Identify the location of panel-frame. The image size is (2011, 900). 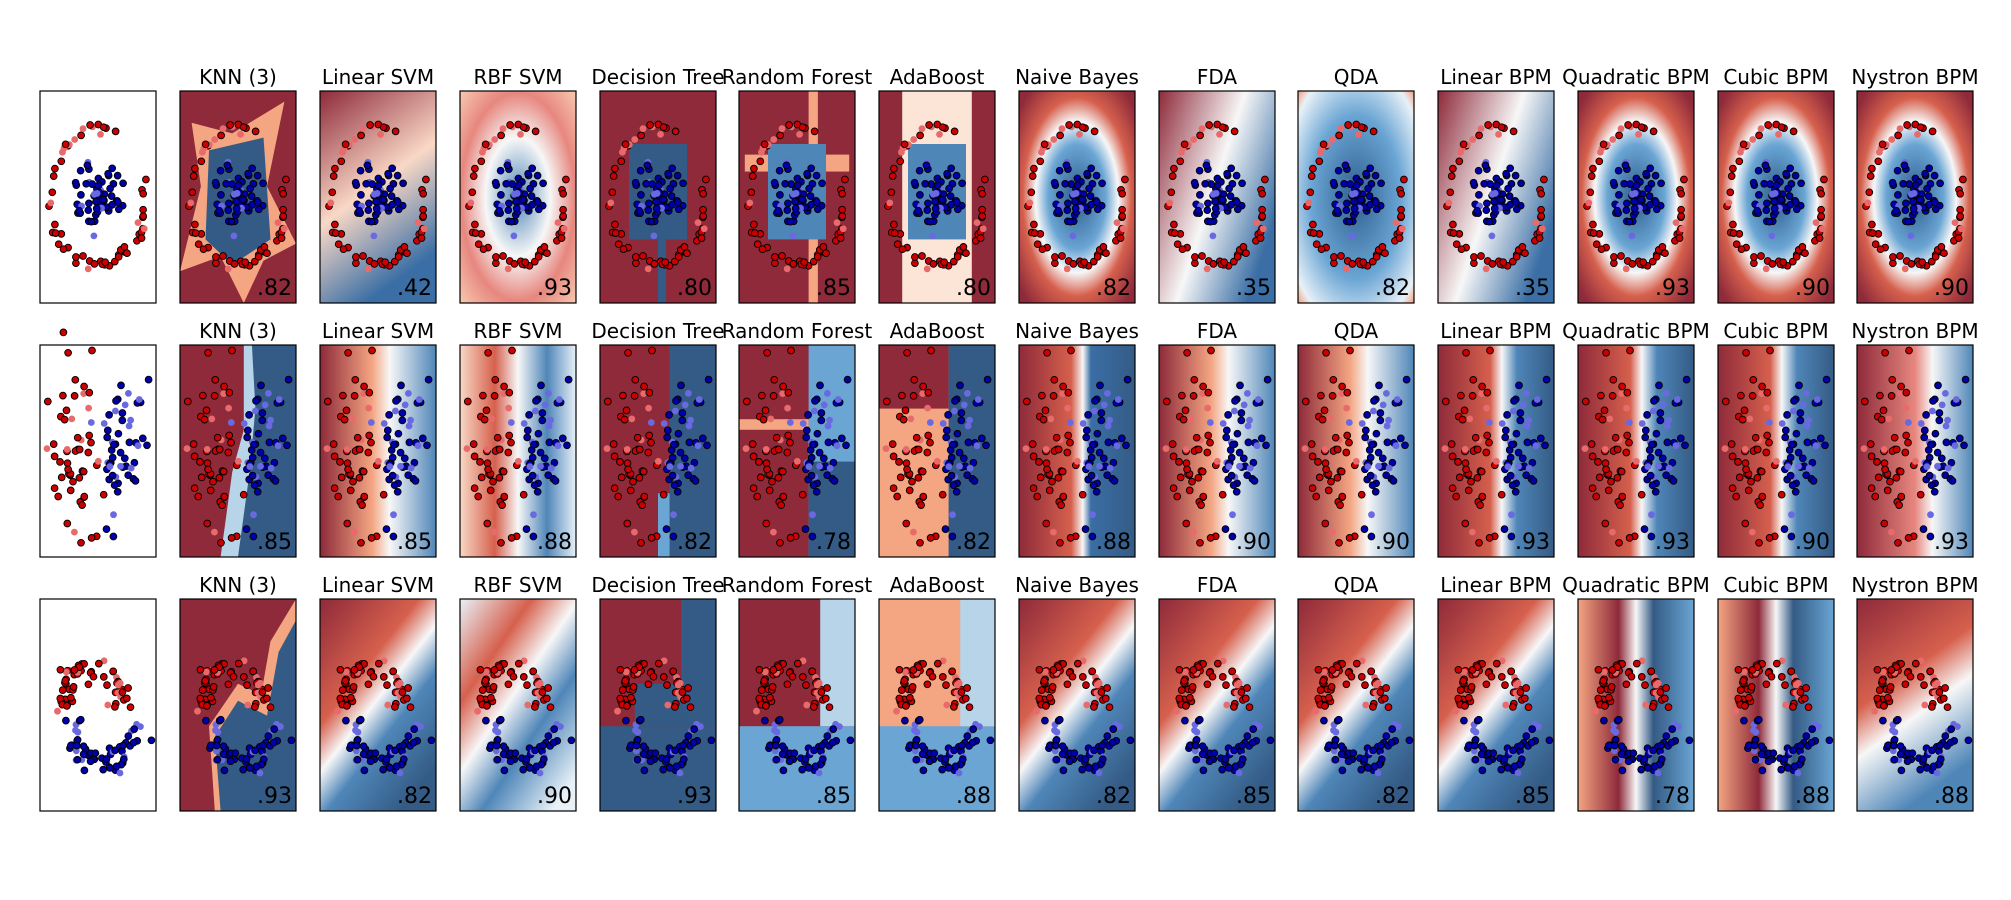
(1077, 197).